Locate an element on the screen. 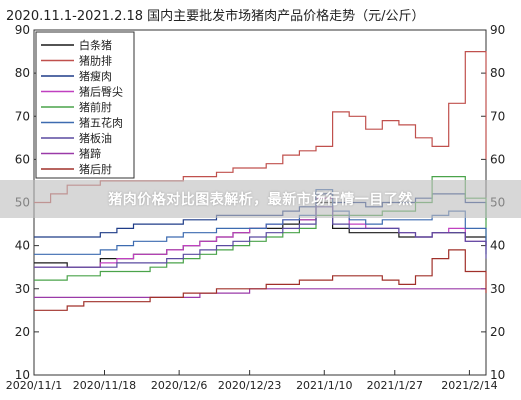 This screenshot has width=521, height=400. y-tick-label-left: 80 is located at coordinates (22, 73).